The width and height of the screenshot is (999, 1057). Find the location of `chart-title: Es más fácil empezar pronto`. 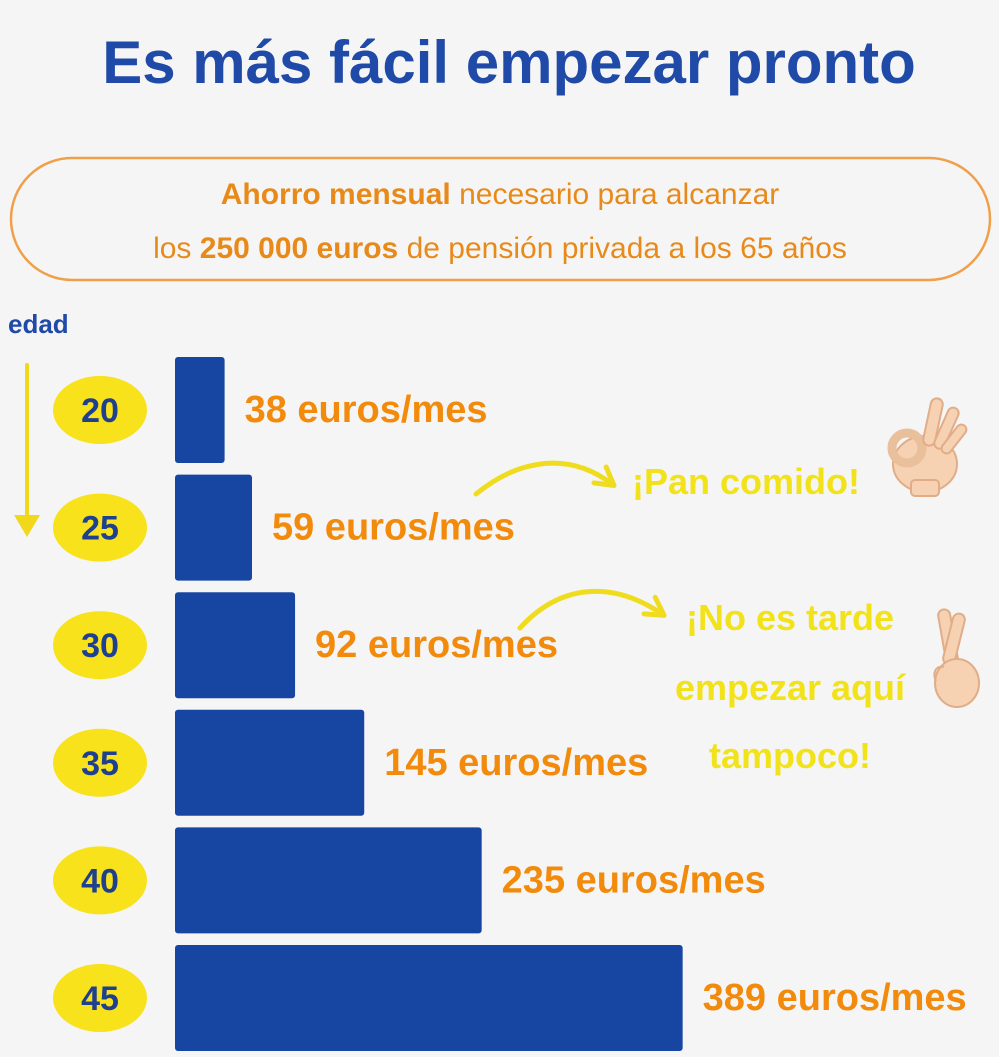

chart-title: Es más fácil empezar pronto is located at coordinates (509, 62).